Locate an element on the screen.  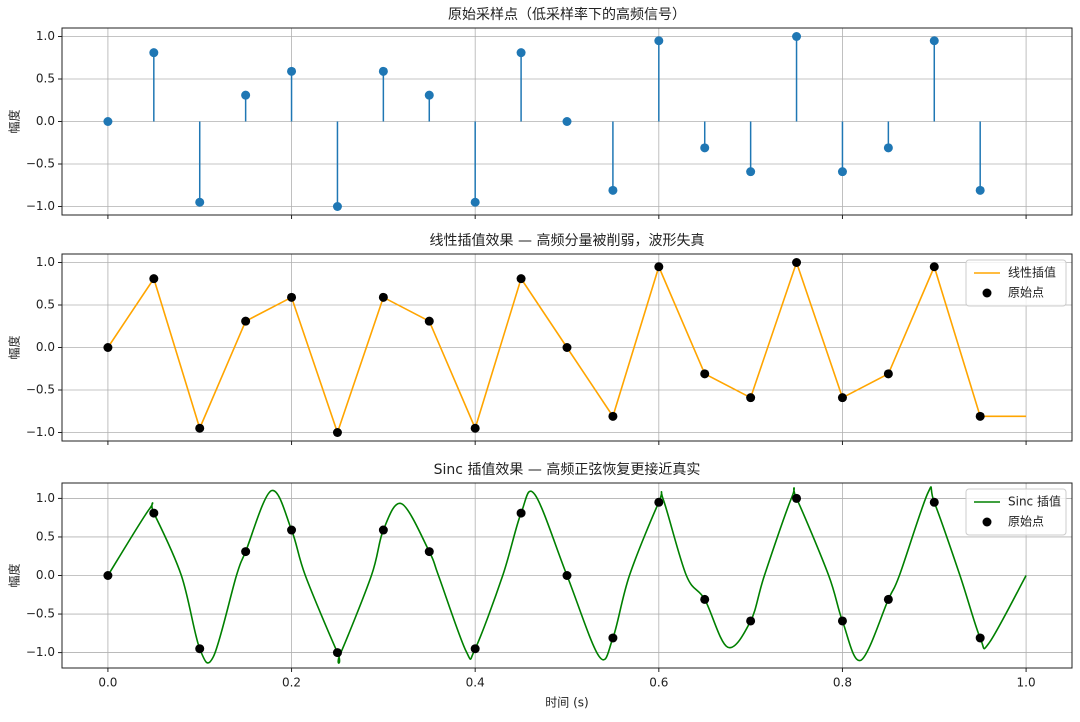
x-tick-label: 0.0 is located at coordinates (107, 683).